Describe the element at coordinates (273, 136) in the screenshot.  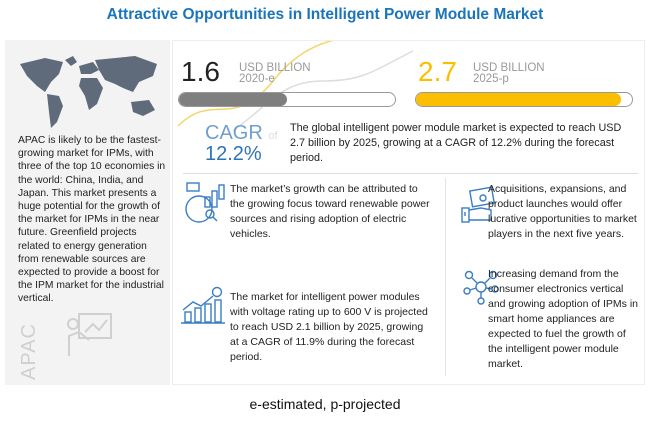
I see `cagr-of: of` at that location.